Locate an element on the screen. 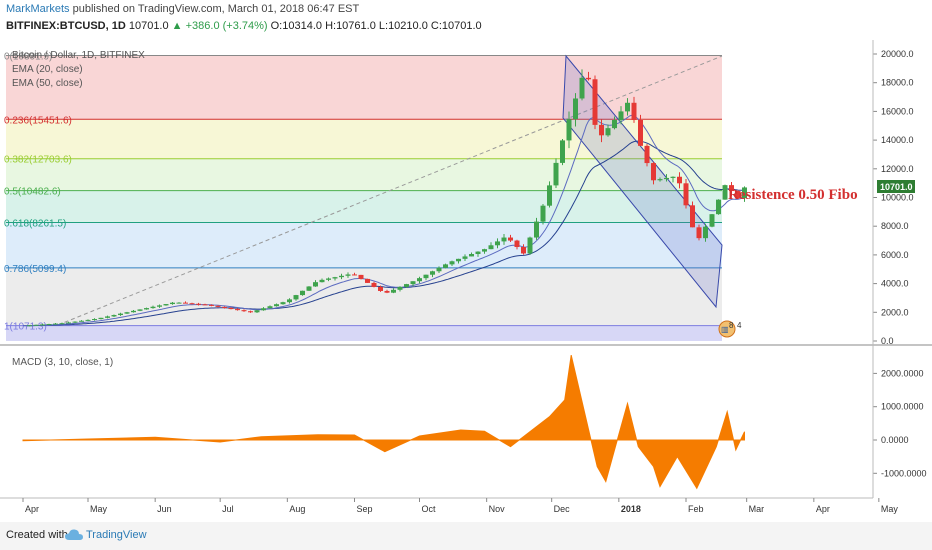 This screenshot has height=550, width=932. fib-label: 0.382(12703.6) is located at coordinates (38, 160).